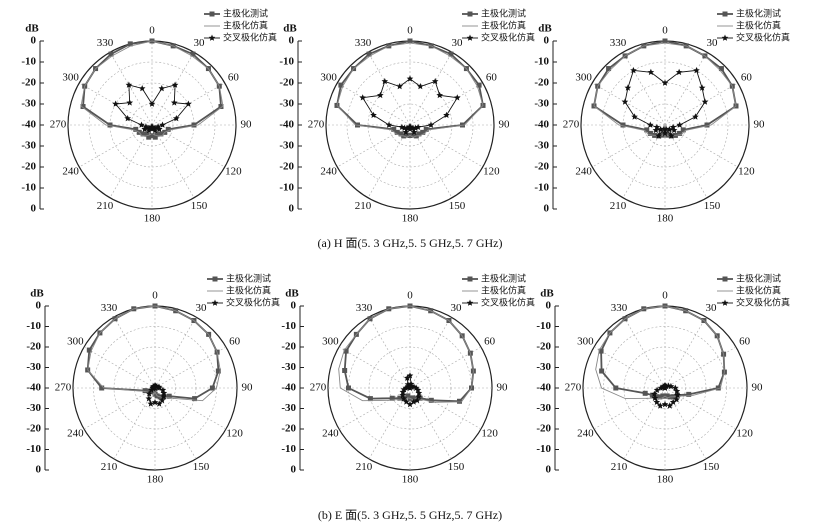  I want to click on legend-label: 主极化测试, so click(503, 14).